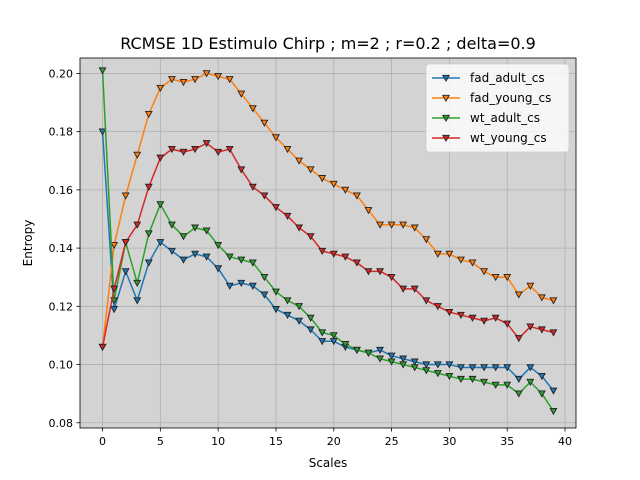  What do you see at coordinates (102, 441) in the screenshot?
I see `x-tick-label: 0` at bounding box center [102, 441].